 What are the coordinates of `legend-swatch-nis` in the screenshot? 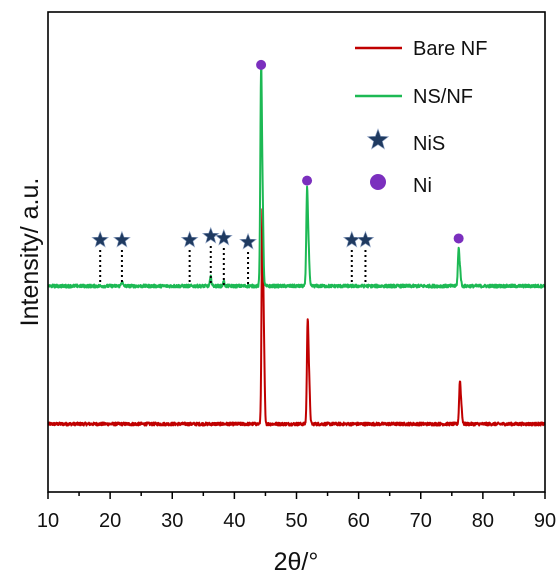 It's located at (378, 139).